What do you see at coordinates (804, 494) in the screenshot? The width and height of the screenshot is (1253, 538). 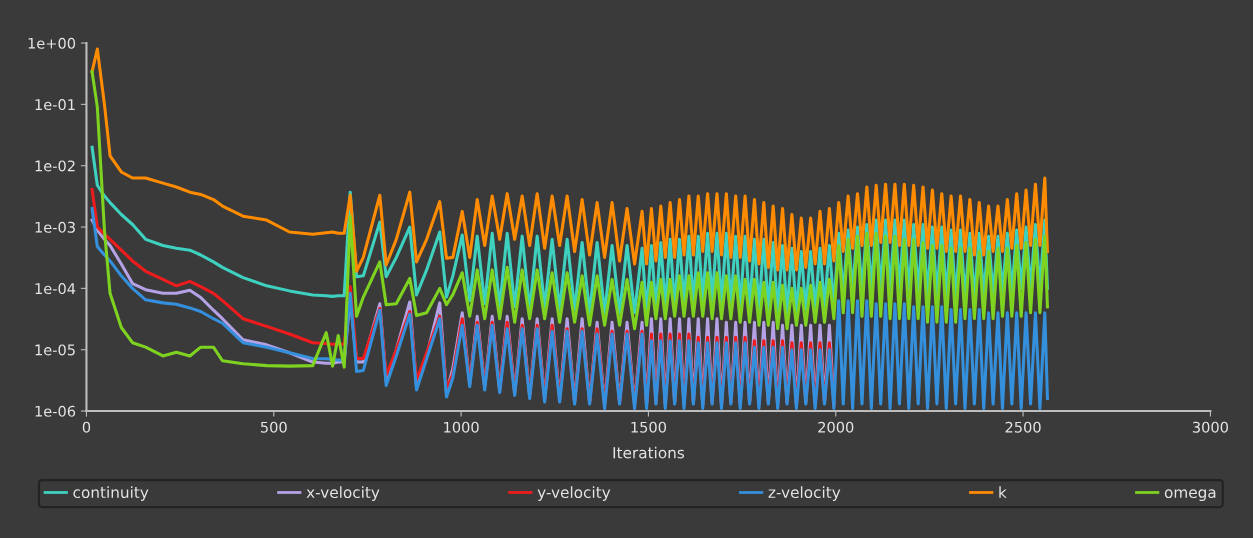 I see `legend-label: z-velocity` at bounding box center [804, 494].